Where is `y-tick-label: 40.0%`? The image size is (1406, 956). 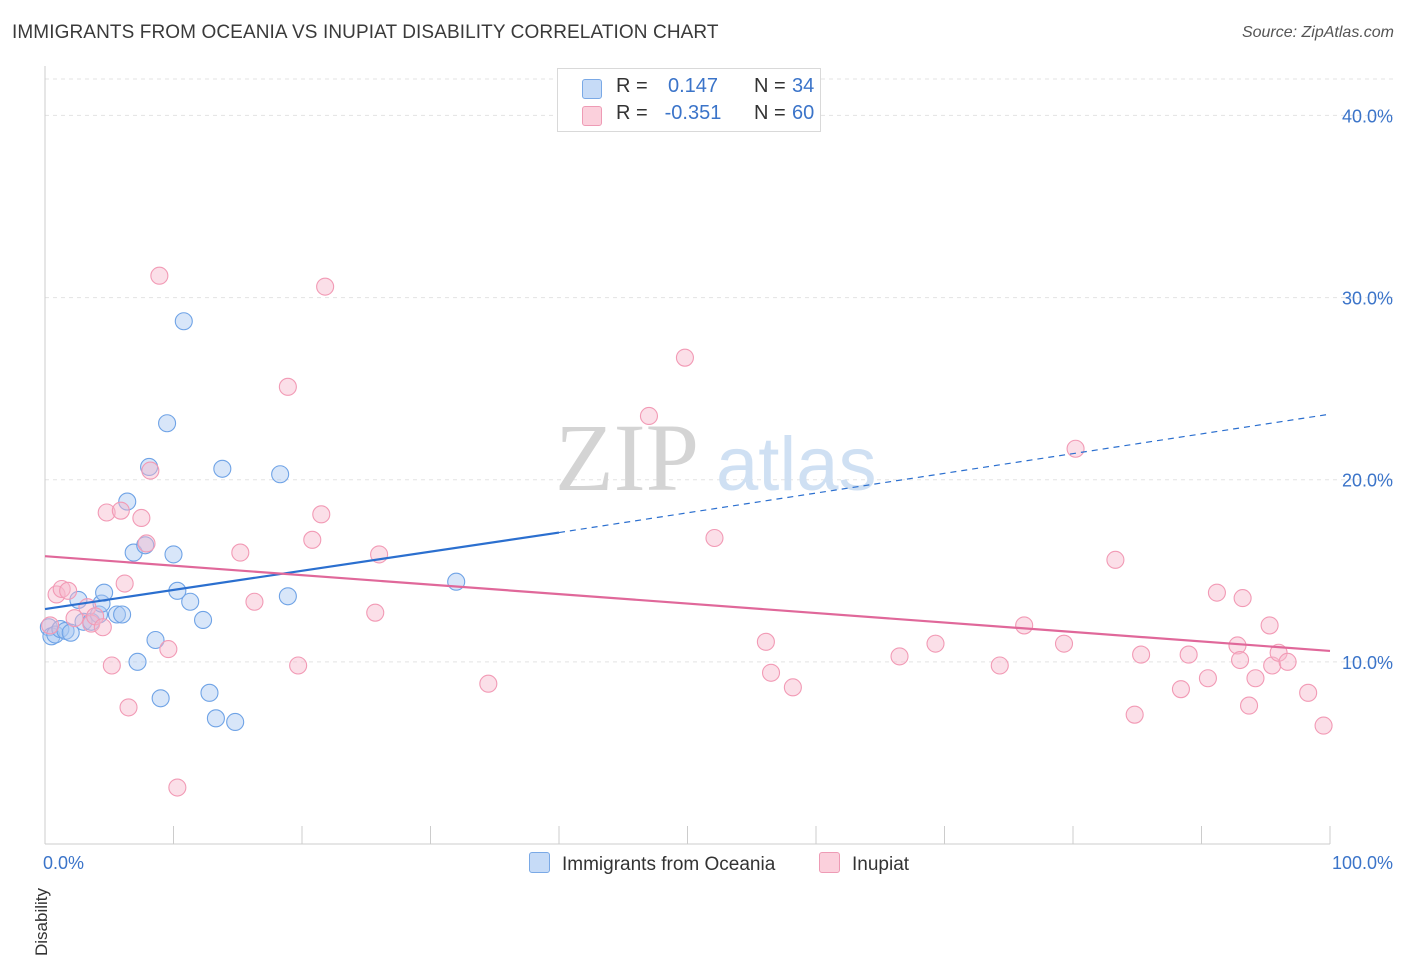
y-tick-label: 40.0% is located at coordinates (1367, 116).